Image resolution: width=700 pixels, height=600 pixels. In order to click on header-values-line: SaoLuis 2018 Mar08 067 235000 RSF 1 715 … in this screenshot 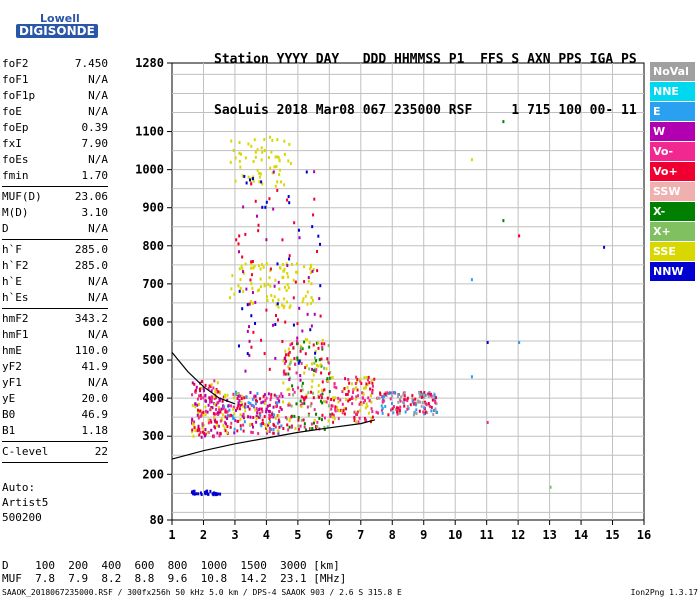, I will do `click(425, 110)`.